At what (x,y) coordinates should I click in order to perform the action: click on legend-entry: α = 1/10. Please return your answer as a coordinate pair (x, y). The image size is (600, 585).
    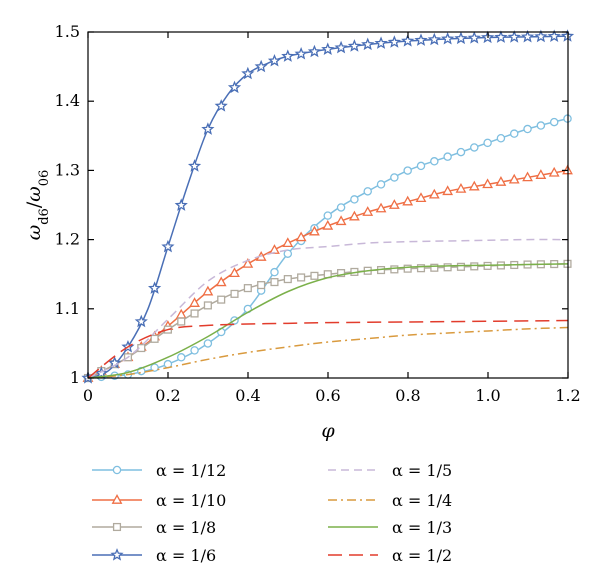
    Looking at the image, I should click on (159, 500).